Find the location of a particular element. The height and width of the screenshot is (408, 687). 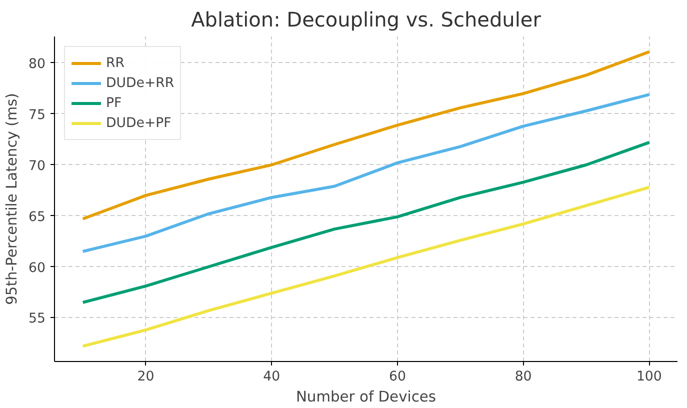

x-tick-label: 40 is located at coordinates (271, 377).